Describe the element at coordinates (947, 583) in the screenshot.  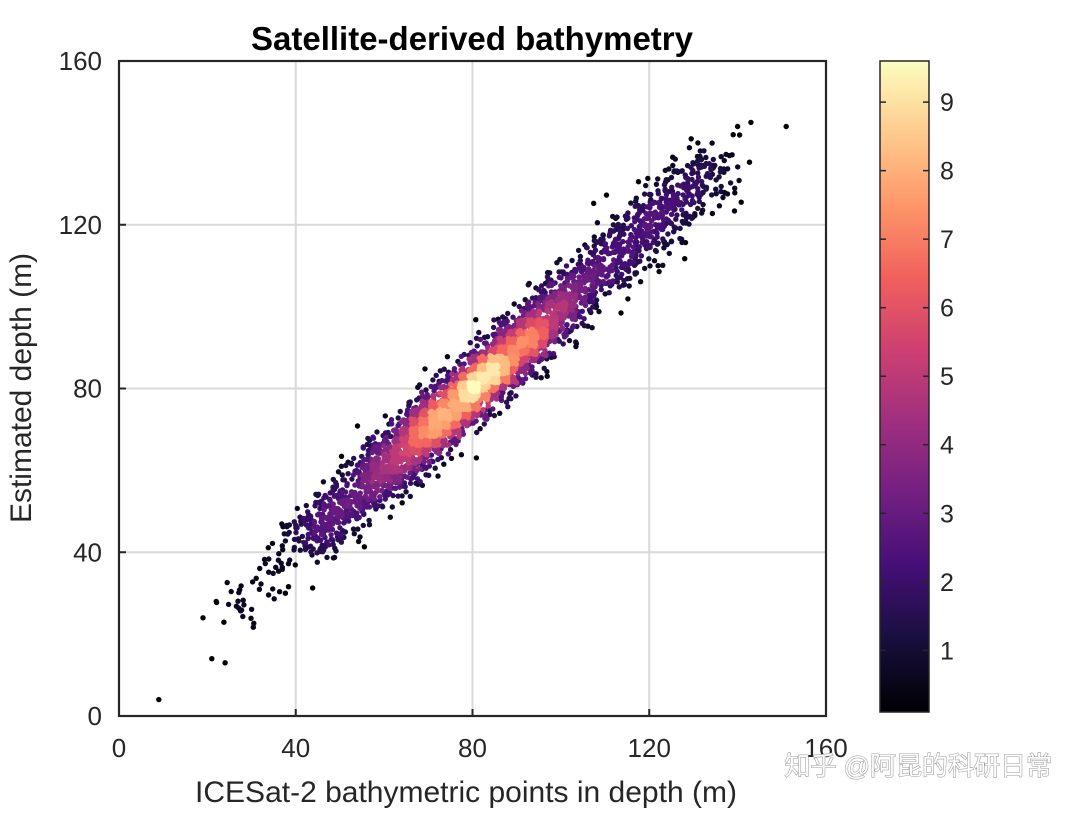
I see `colorbar-tick-label: 2` at that location.